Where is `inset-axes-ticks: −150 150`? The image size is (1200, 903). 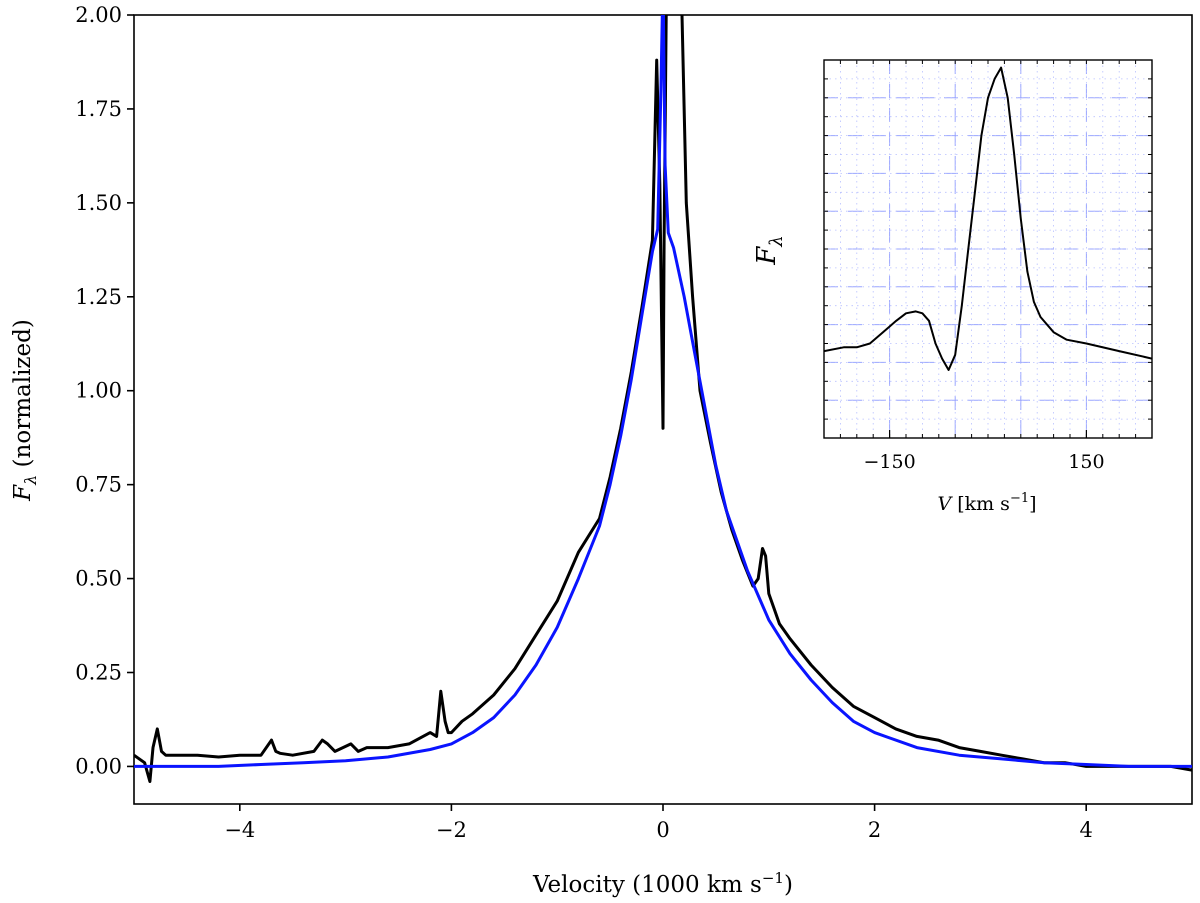 inset-axes-ticks: −150 150 is located at coordinates (988, 266).